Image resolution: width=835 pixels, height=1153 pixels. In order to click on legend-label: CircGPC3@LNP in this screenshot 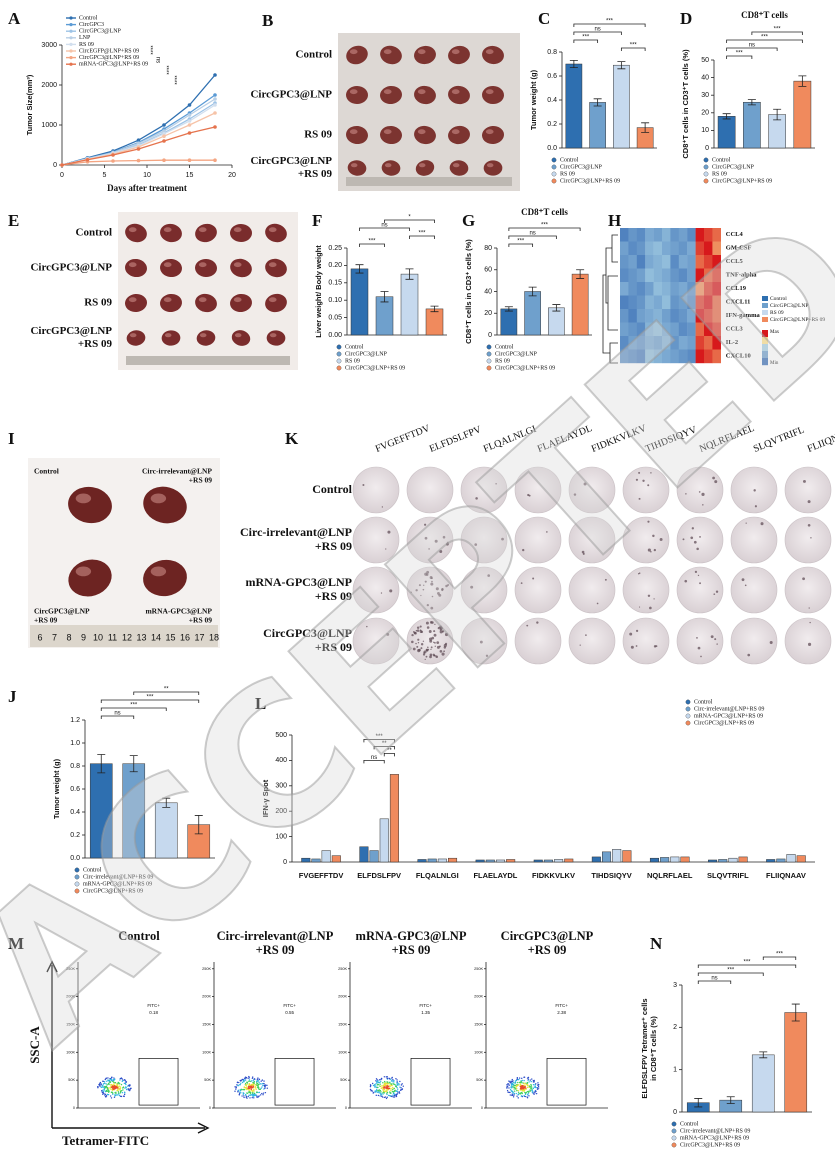, I will do `click(516, 354)`.